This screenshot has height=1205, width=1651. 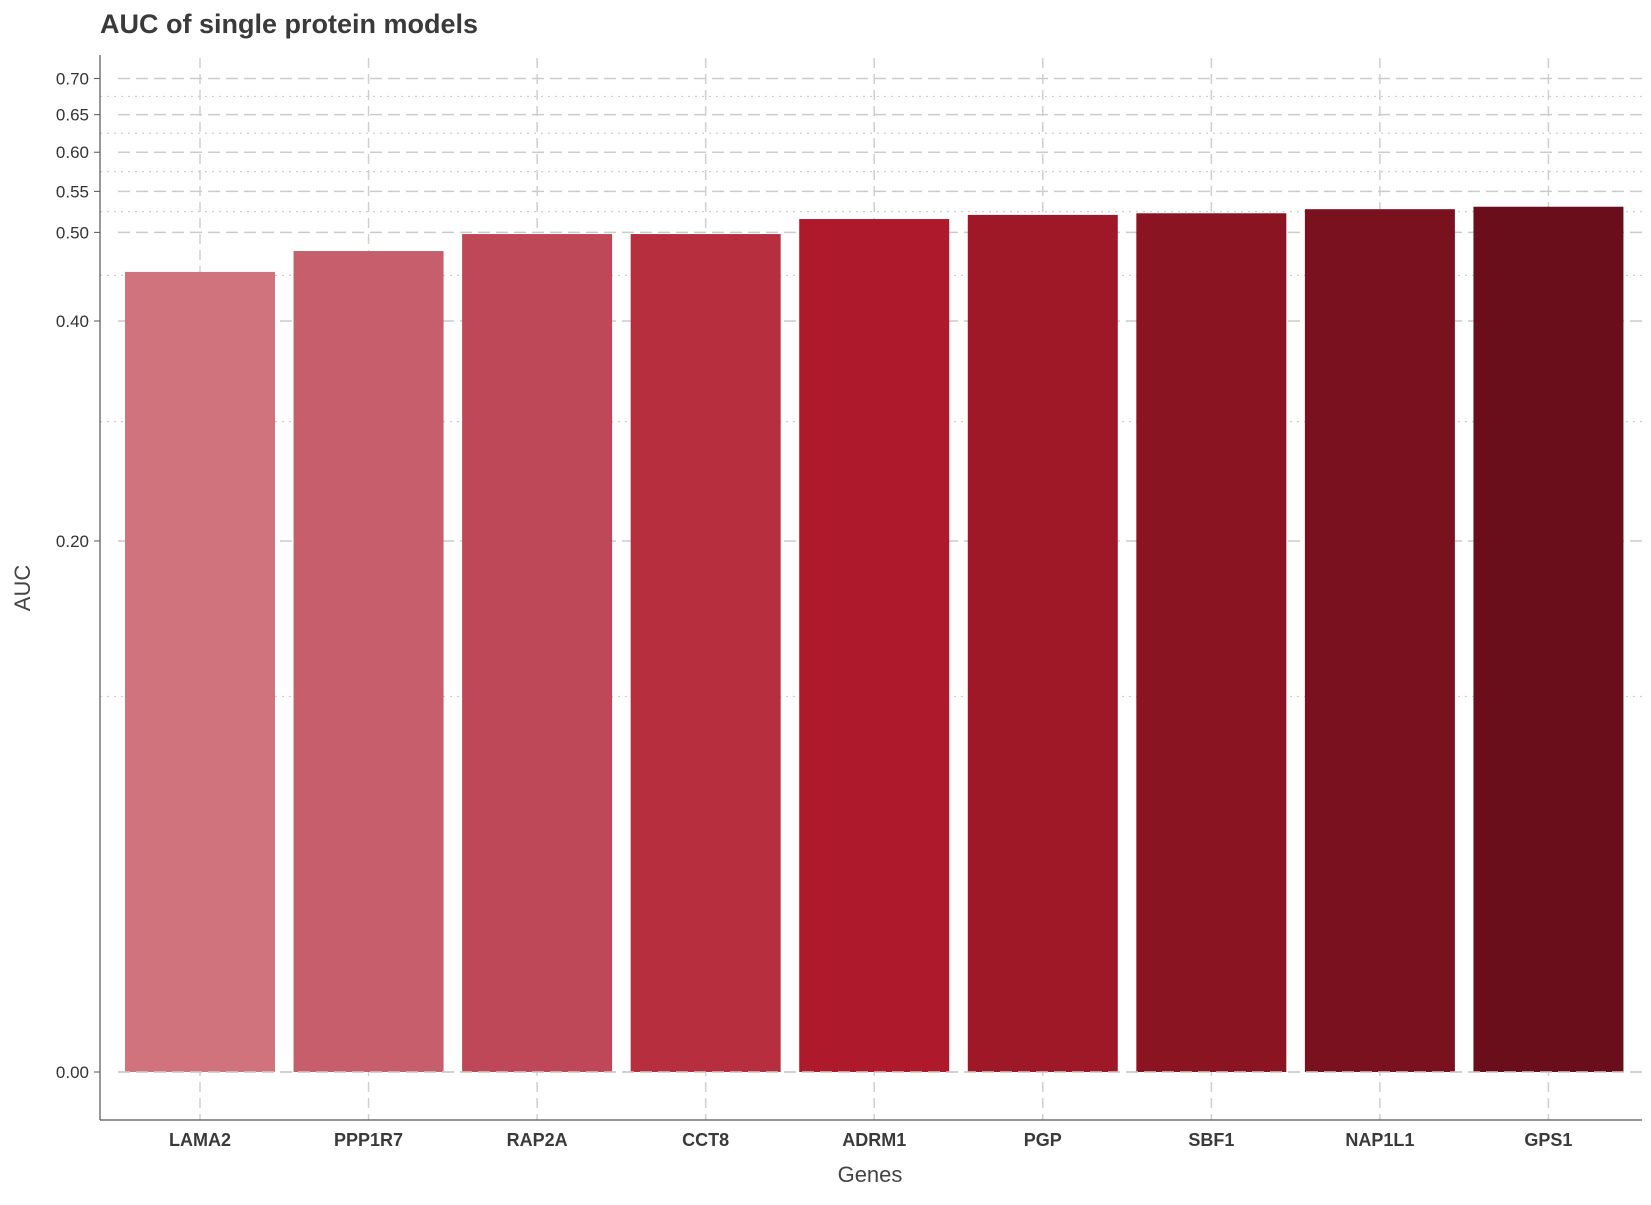 What do you see at coordinates (78, 576) in the screenshot?
I see `y-tick-labels: 0.00 0.20 0.40 0.50 0.55 0.60 0.65 0.70` at bounding box center [78, 576].